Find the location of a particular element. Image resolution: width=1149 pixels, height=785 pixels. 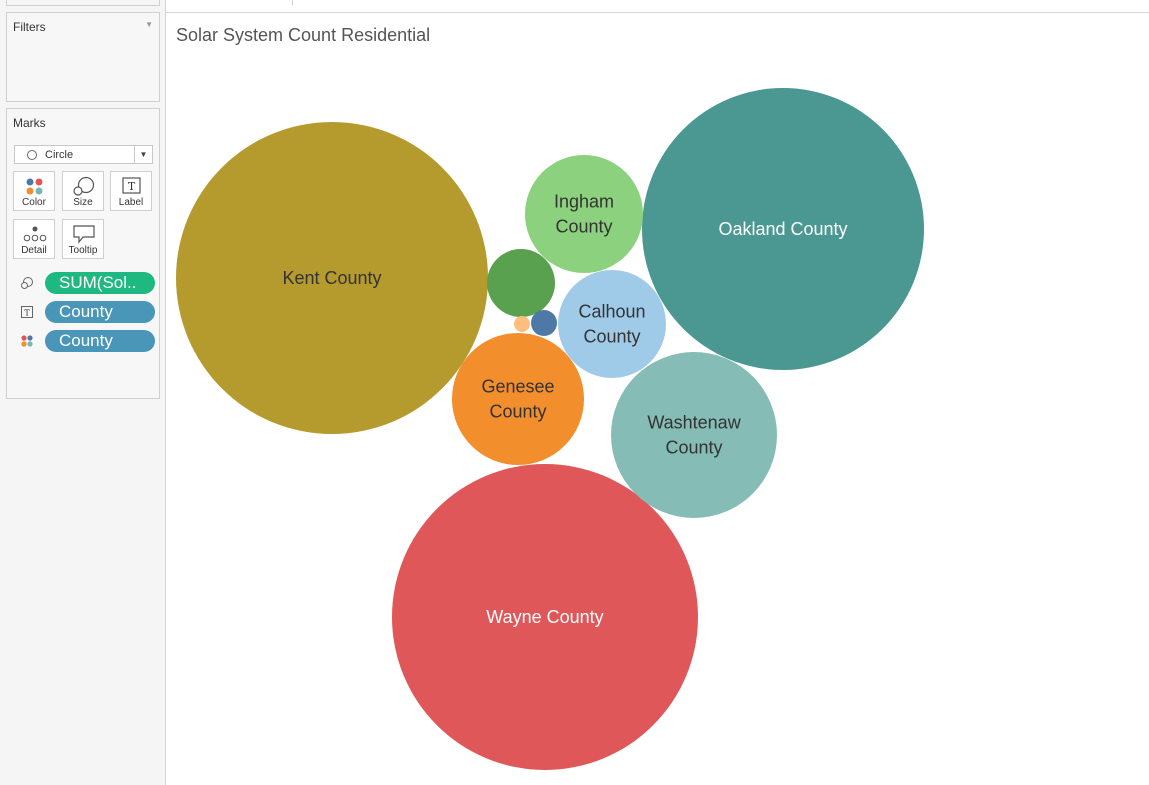

label-shelf-row: T County is located at coordinates (90, 312).